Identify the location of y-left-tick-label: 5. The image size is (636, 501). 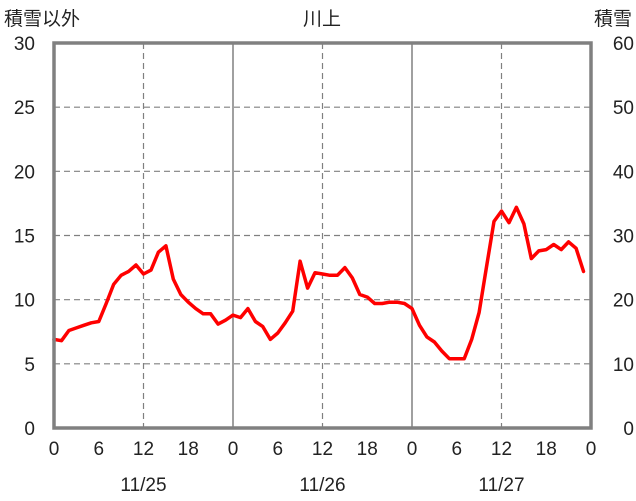
(29, 365).